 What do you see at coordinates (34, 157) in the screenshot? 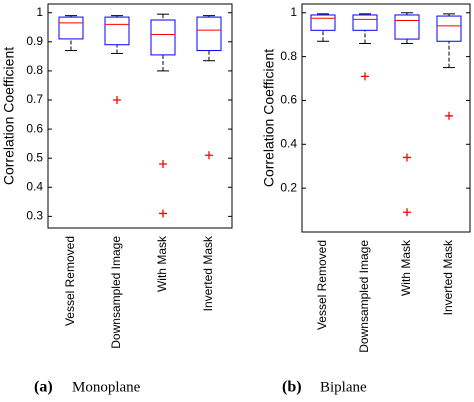
I see `y-tick-label: 0.5` at bounding box center [34, 157].